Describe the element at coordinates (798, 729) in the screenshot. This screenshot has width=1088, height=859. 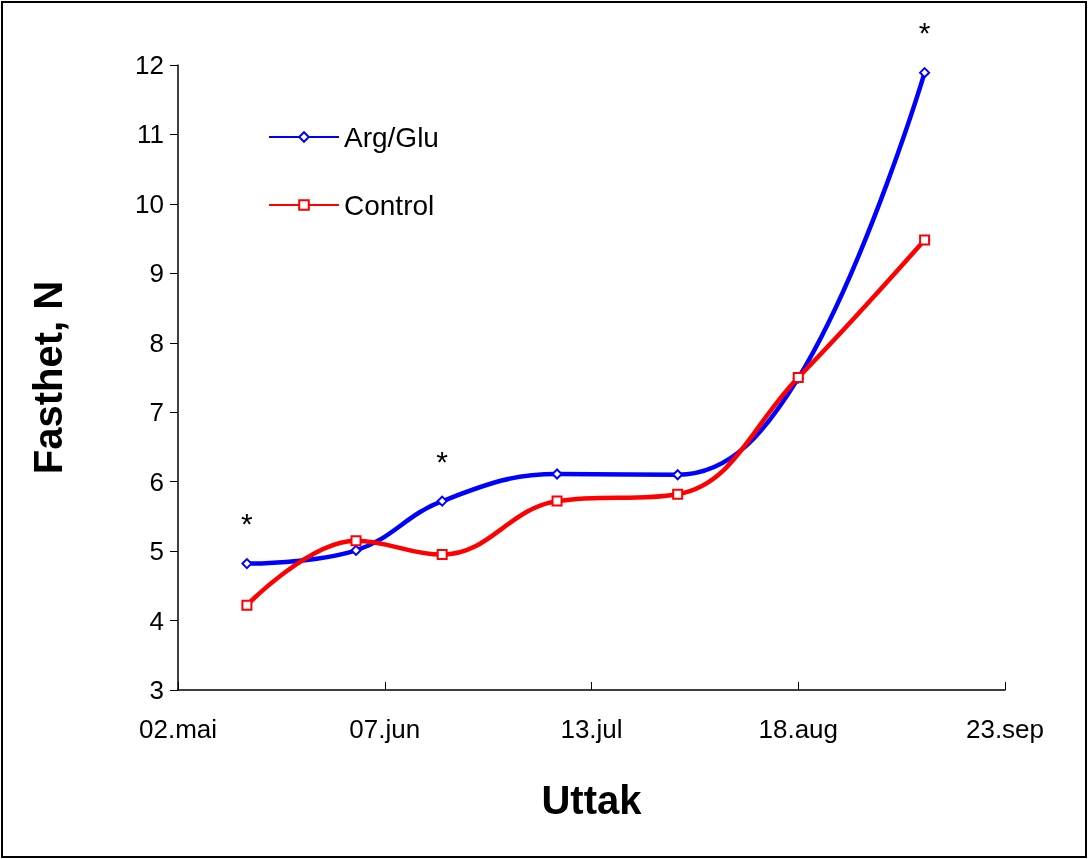
I see `x-tick-label: 18.aug` at that location.